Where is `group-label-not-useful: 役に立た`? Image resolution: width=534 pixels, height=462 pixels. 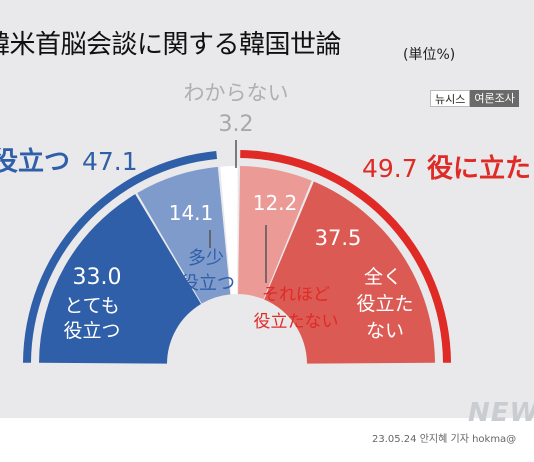 group-label-not-useful: 役に立た is located at coordinates (479, 168).